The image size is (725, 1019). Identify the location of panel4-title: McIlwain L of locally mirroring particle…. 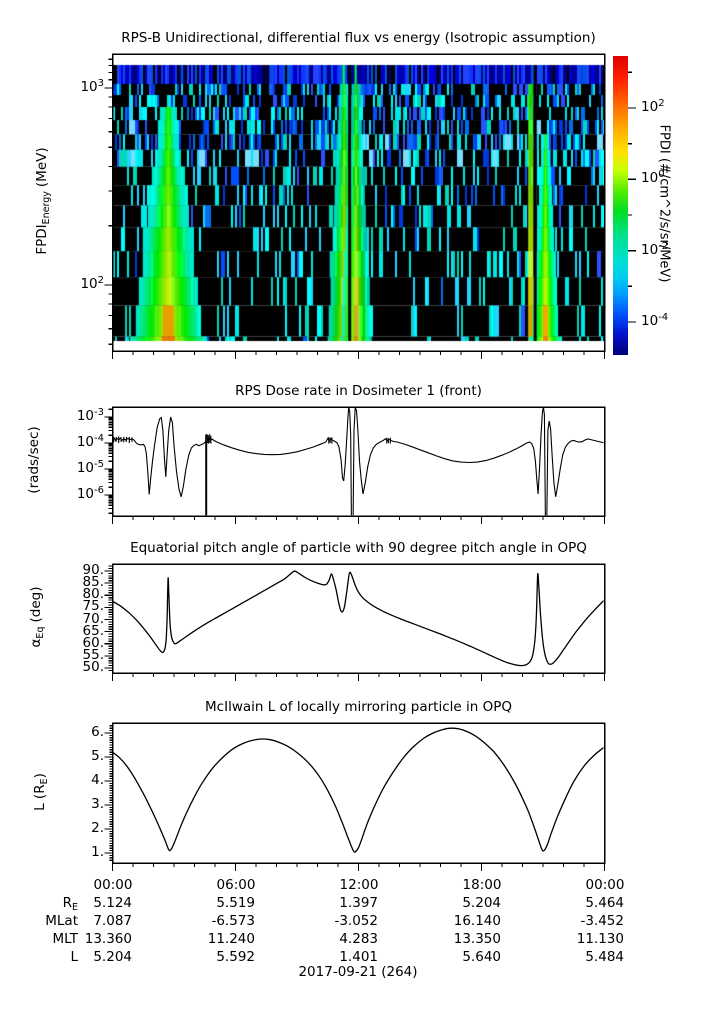
(358, 707).